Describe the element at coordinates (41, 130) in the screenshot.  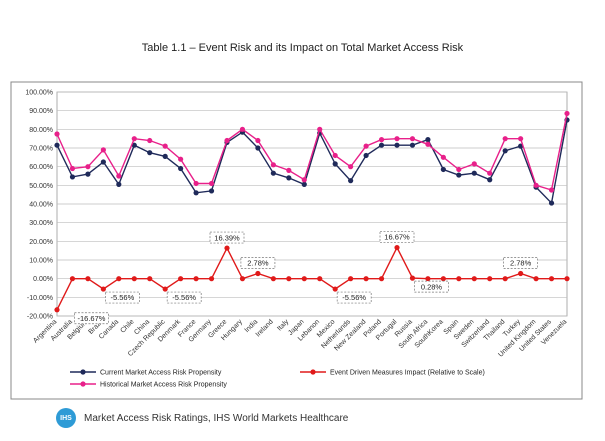
I see `y-tick-label: 80.00%` at that location.